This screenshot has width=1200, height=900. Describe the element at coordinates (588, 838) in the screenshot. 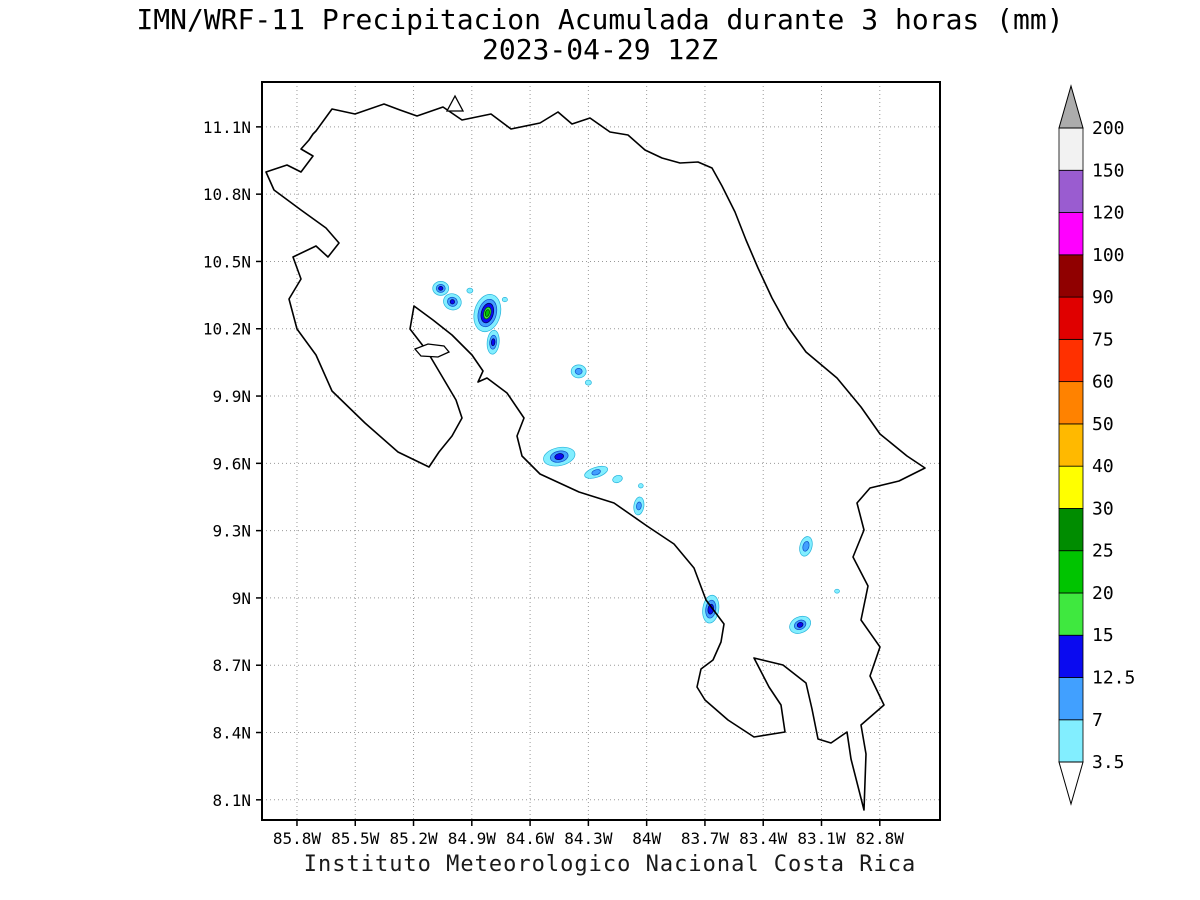

I see `lon-tick-label: 84.3W` at that location.